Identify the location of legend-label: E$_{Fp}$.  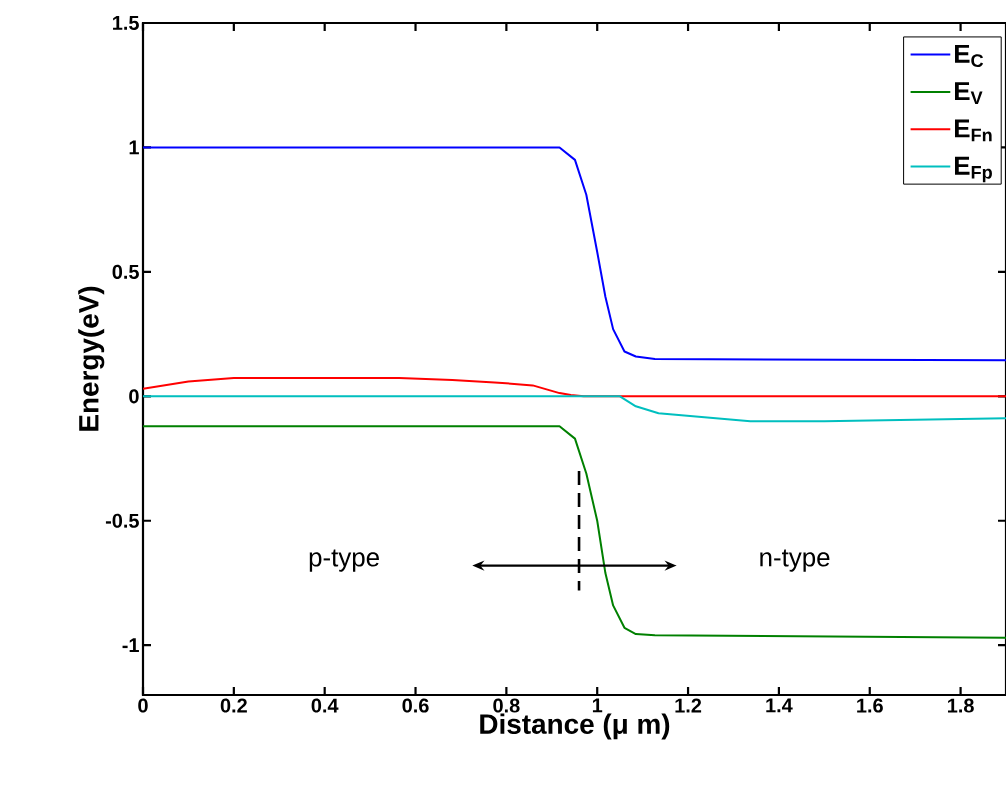
(973, 169).